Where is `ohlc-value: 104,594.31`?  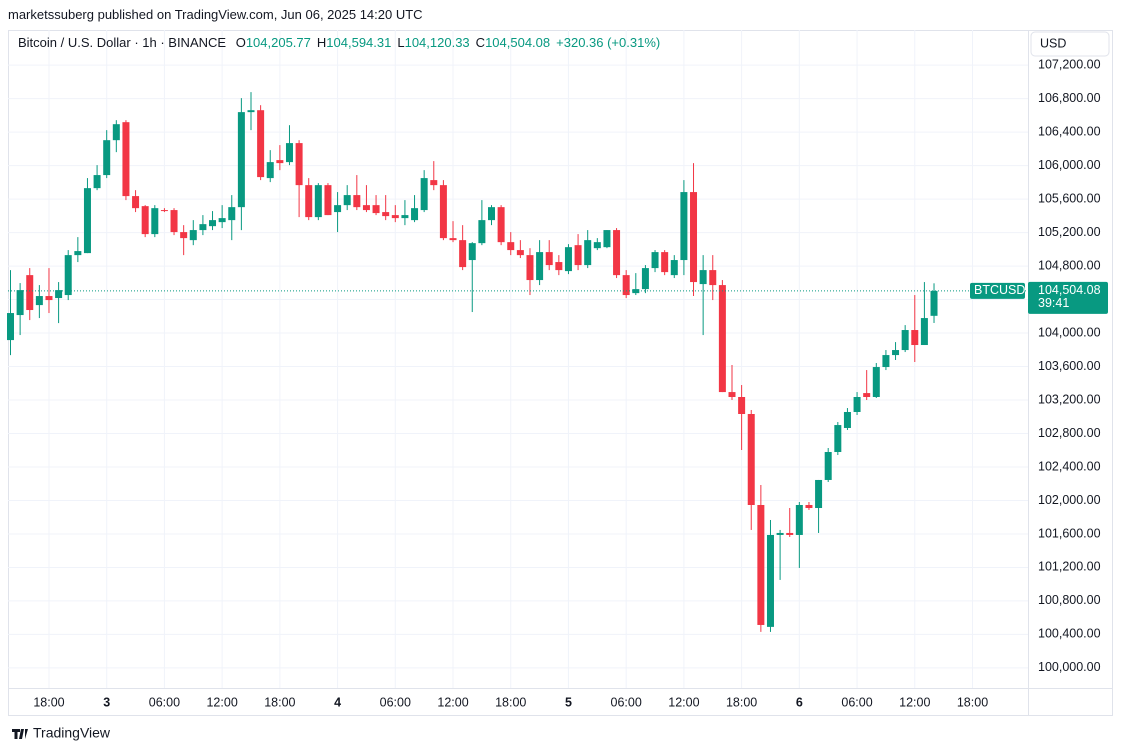
ohlc-value: 104,594.31 is located at coordinates (359, 42).